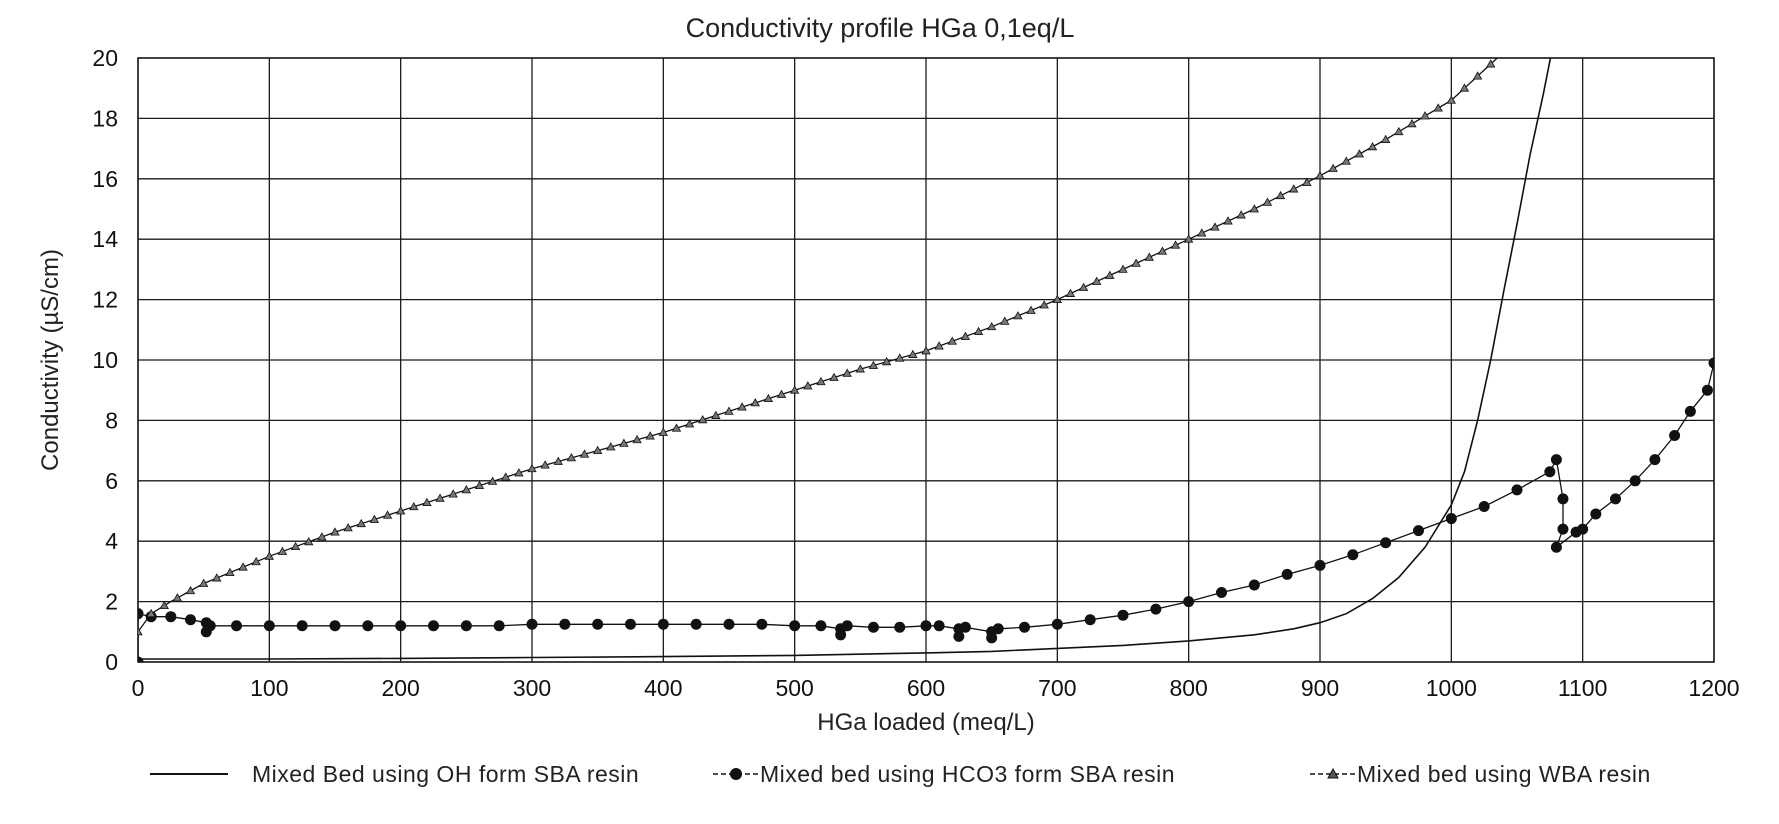 This screenshot has height=824, width=1779. Describe the element at coordinates (50, 360) in the screenshot. I see `y-axis-label: Conductivity (µS/cm)` at that location.